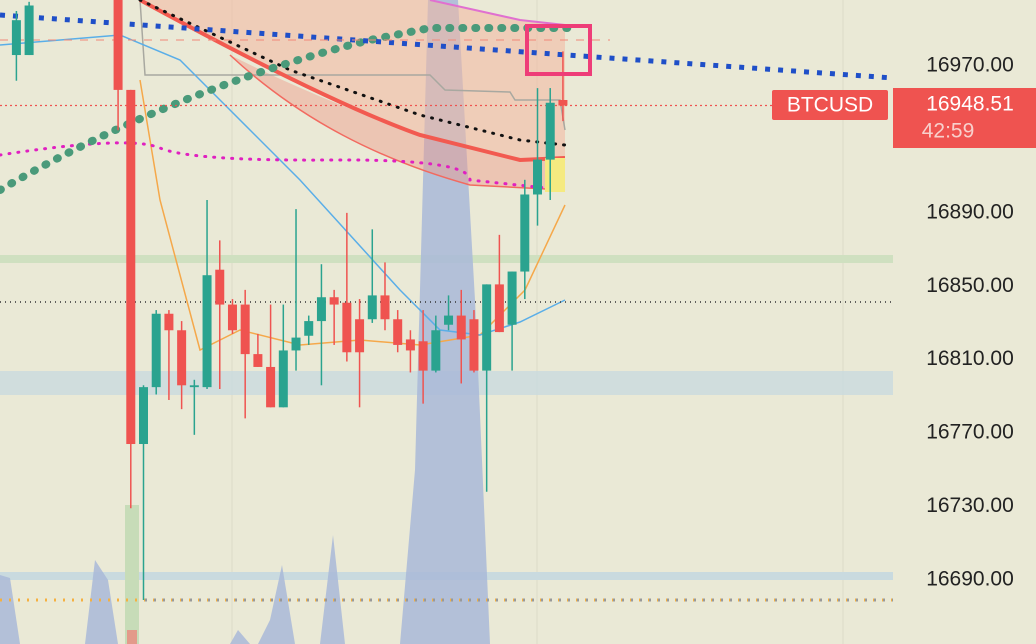  Describe the element at coordinates (970, 578) in the screenshot. I see `y-tick-label: 16690.00` at that location.